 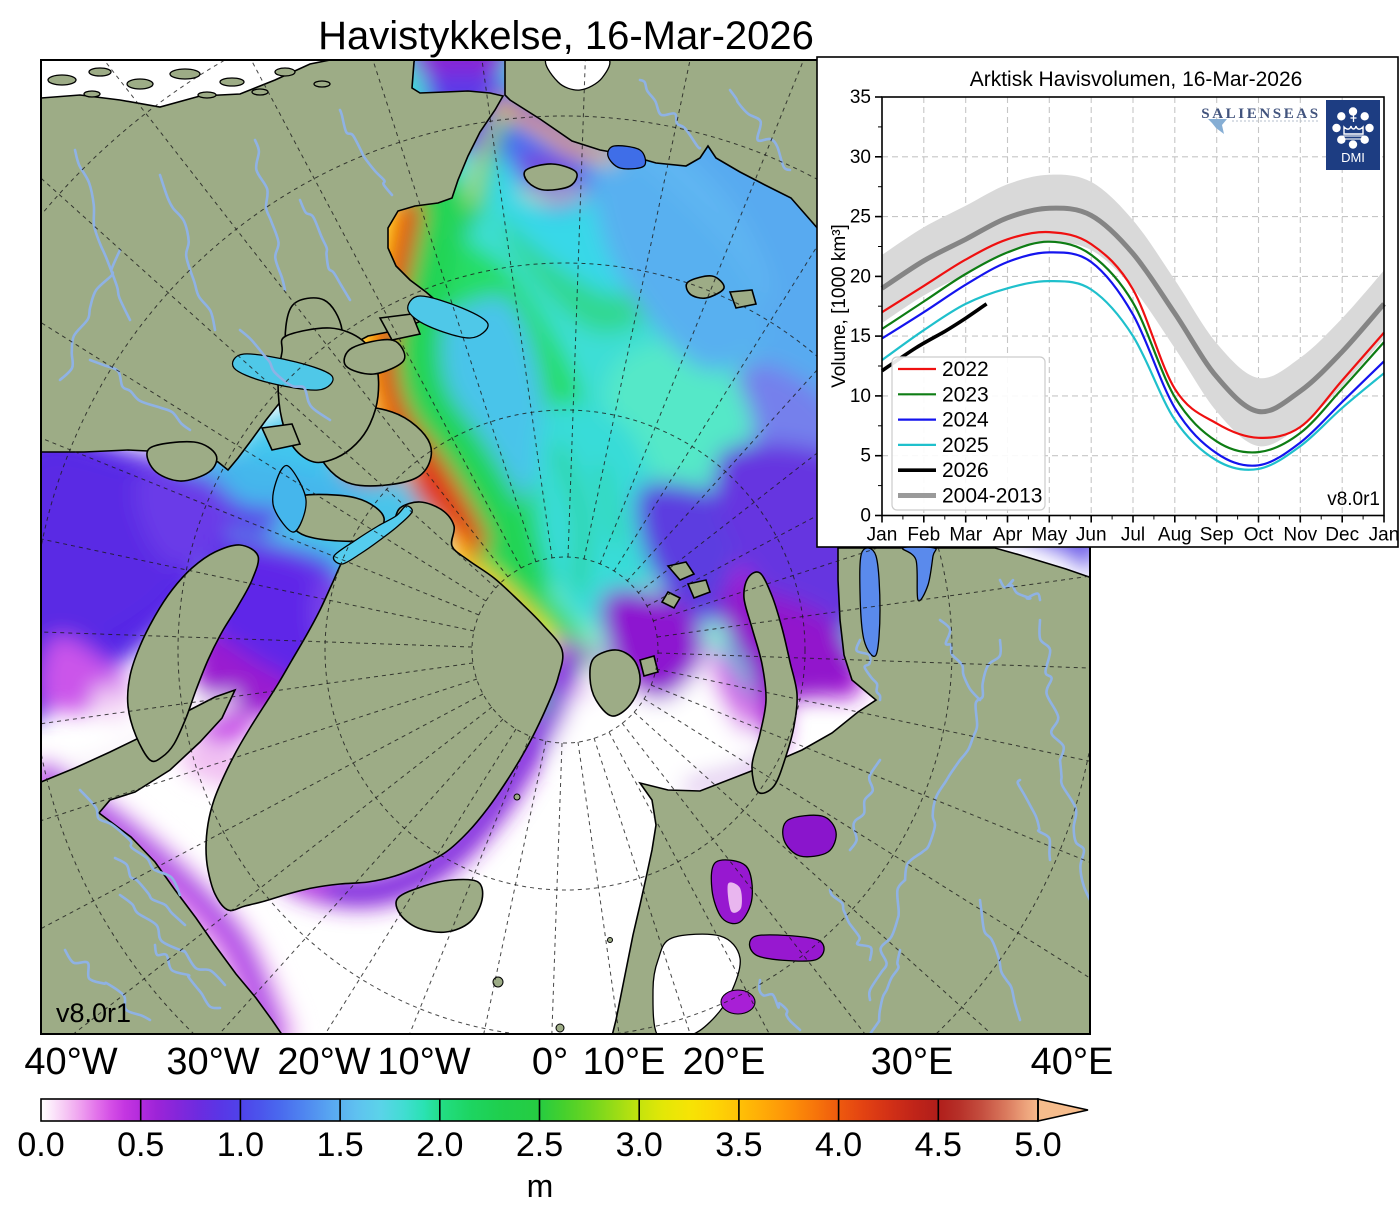 I want to click on svg-text: 20°W, so click(x=323, y=1062).